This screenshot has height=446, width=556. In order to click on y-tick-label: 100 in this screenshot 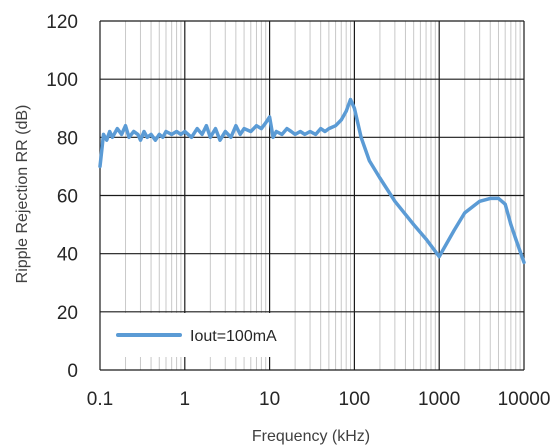, I will do `click(62, 80)`.